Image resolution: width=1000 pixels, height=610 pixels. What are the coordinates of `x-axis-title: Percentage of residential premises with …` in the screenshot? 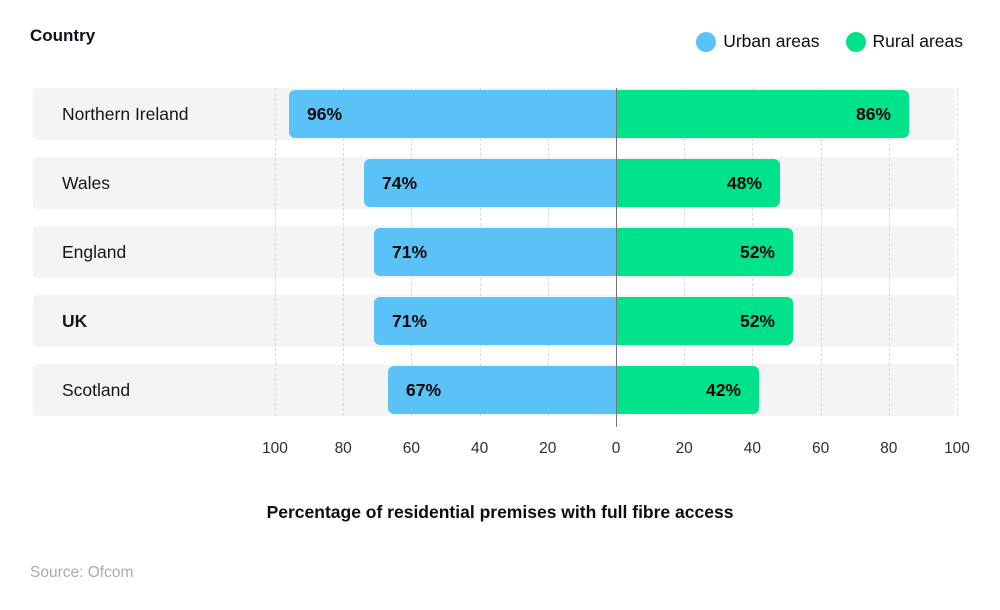 It's located at (500, 512).